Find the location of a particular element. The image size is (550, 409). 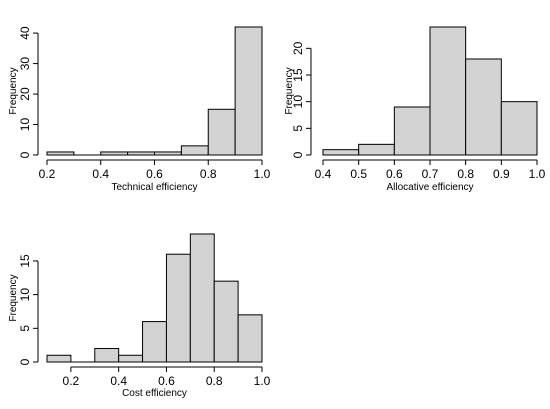

x-axis-title: Cost efficiency is located at coordinates (154, 393).